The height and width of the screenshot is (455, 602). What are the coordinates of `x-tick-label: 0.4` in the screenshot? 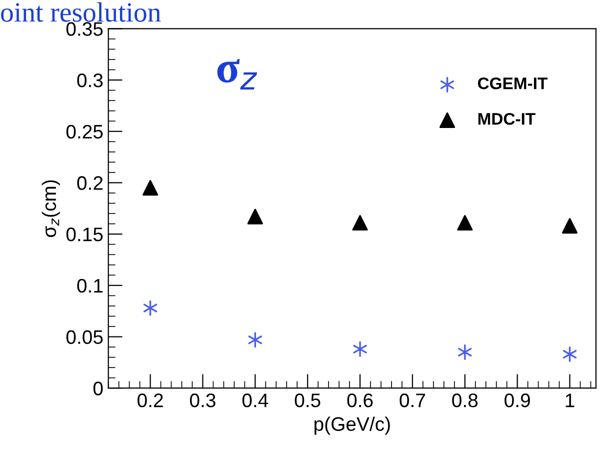 It's located at (255, 400).